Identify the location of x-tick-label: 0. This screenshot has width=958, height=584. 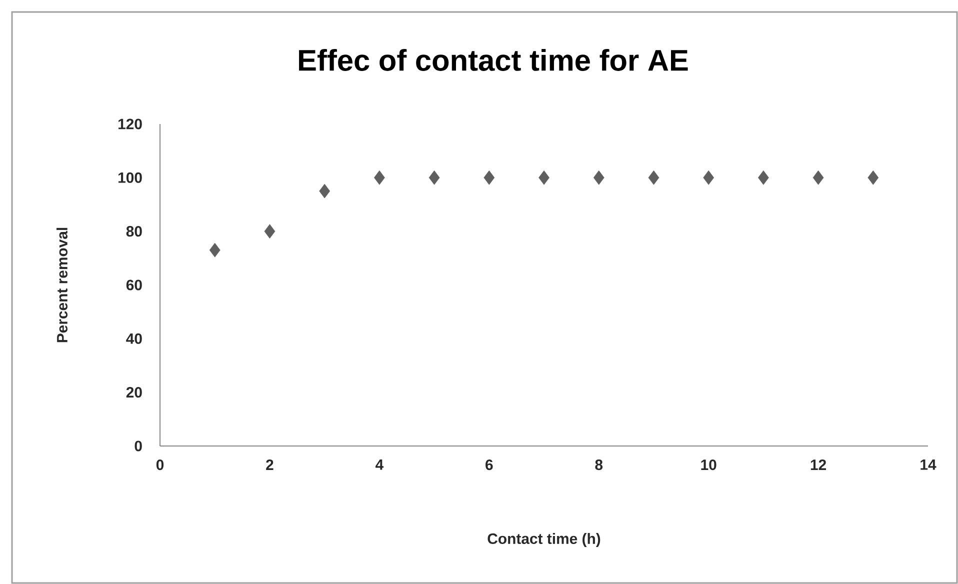
(160, 465).